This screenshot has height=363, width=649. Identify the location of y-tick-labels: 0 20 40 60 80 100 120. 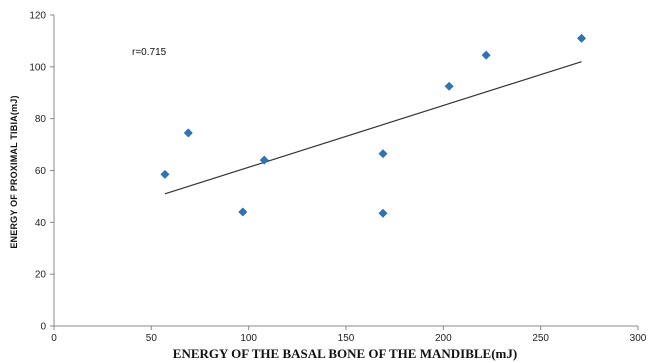
(41, 172).